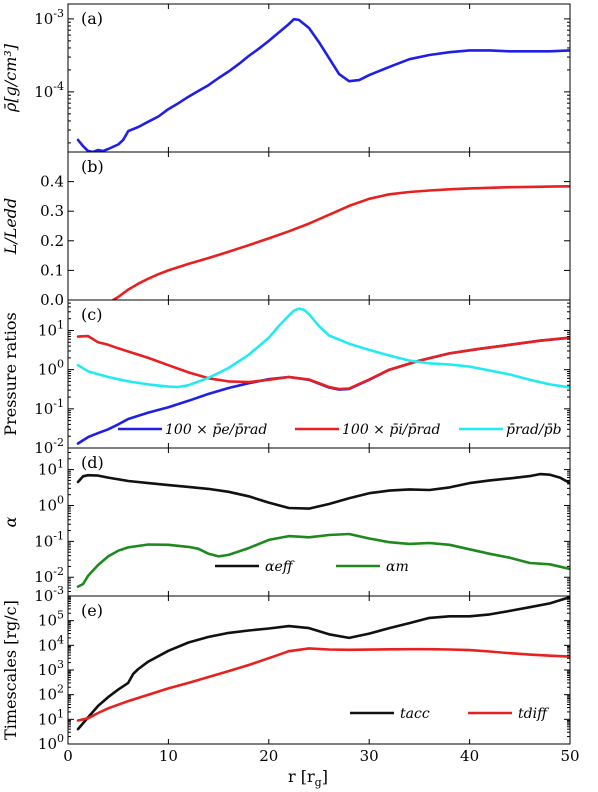 This screenshot has height=792, width=598. What do you see at coordinates (308, 778) in the screenshot?
I see `x-axis-label: r [rg]` at bounding box center [308, 778].